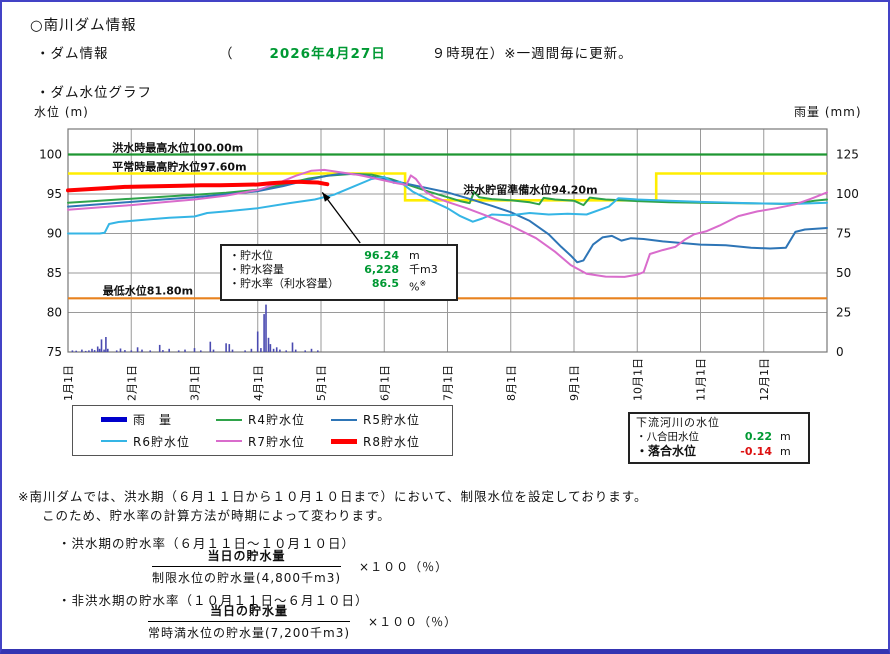 Image resolution: width=890 pixels, height=654 pixels. I want to click on legend-label: R8貯水位, so click(391, 441).